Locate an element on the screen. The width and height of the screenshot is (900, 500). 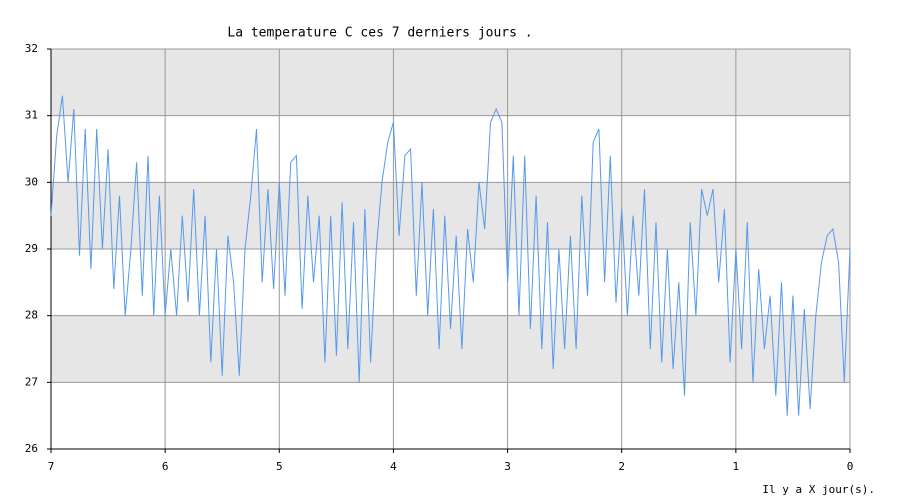
y-tick-label: 26 is located at coordinates (31, 448).